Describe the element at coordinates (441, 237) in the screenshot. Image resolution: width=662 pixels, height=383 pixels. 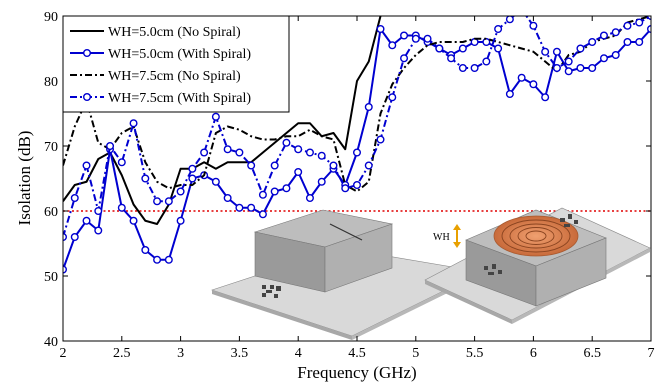
I see `wh-label: WH` at that location.